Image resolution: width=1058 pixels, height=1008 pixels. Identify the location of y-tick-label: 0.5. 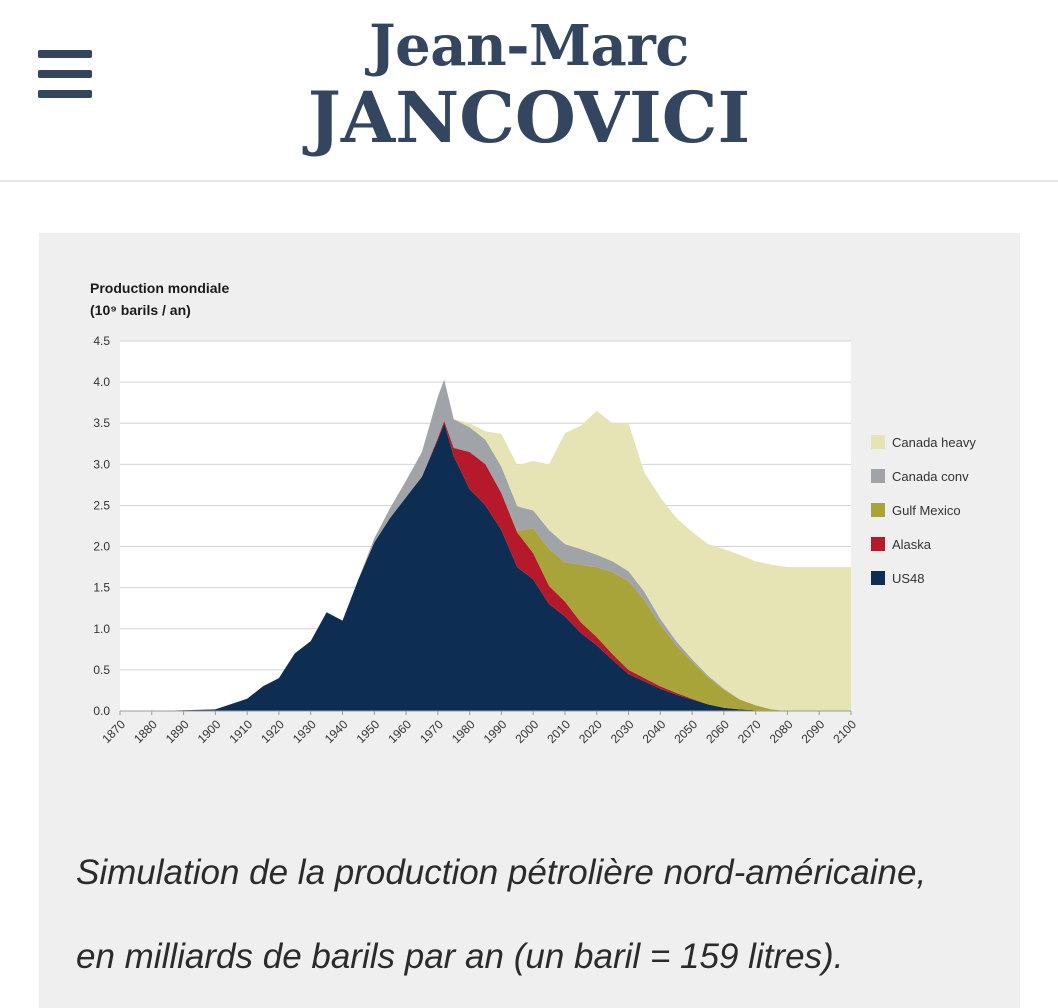
(101, 670).